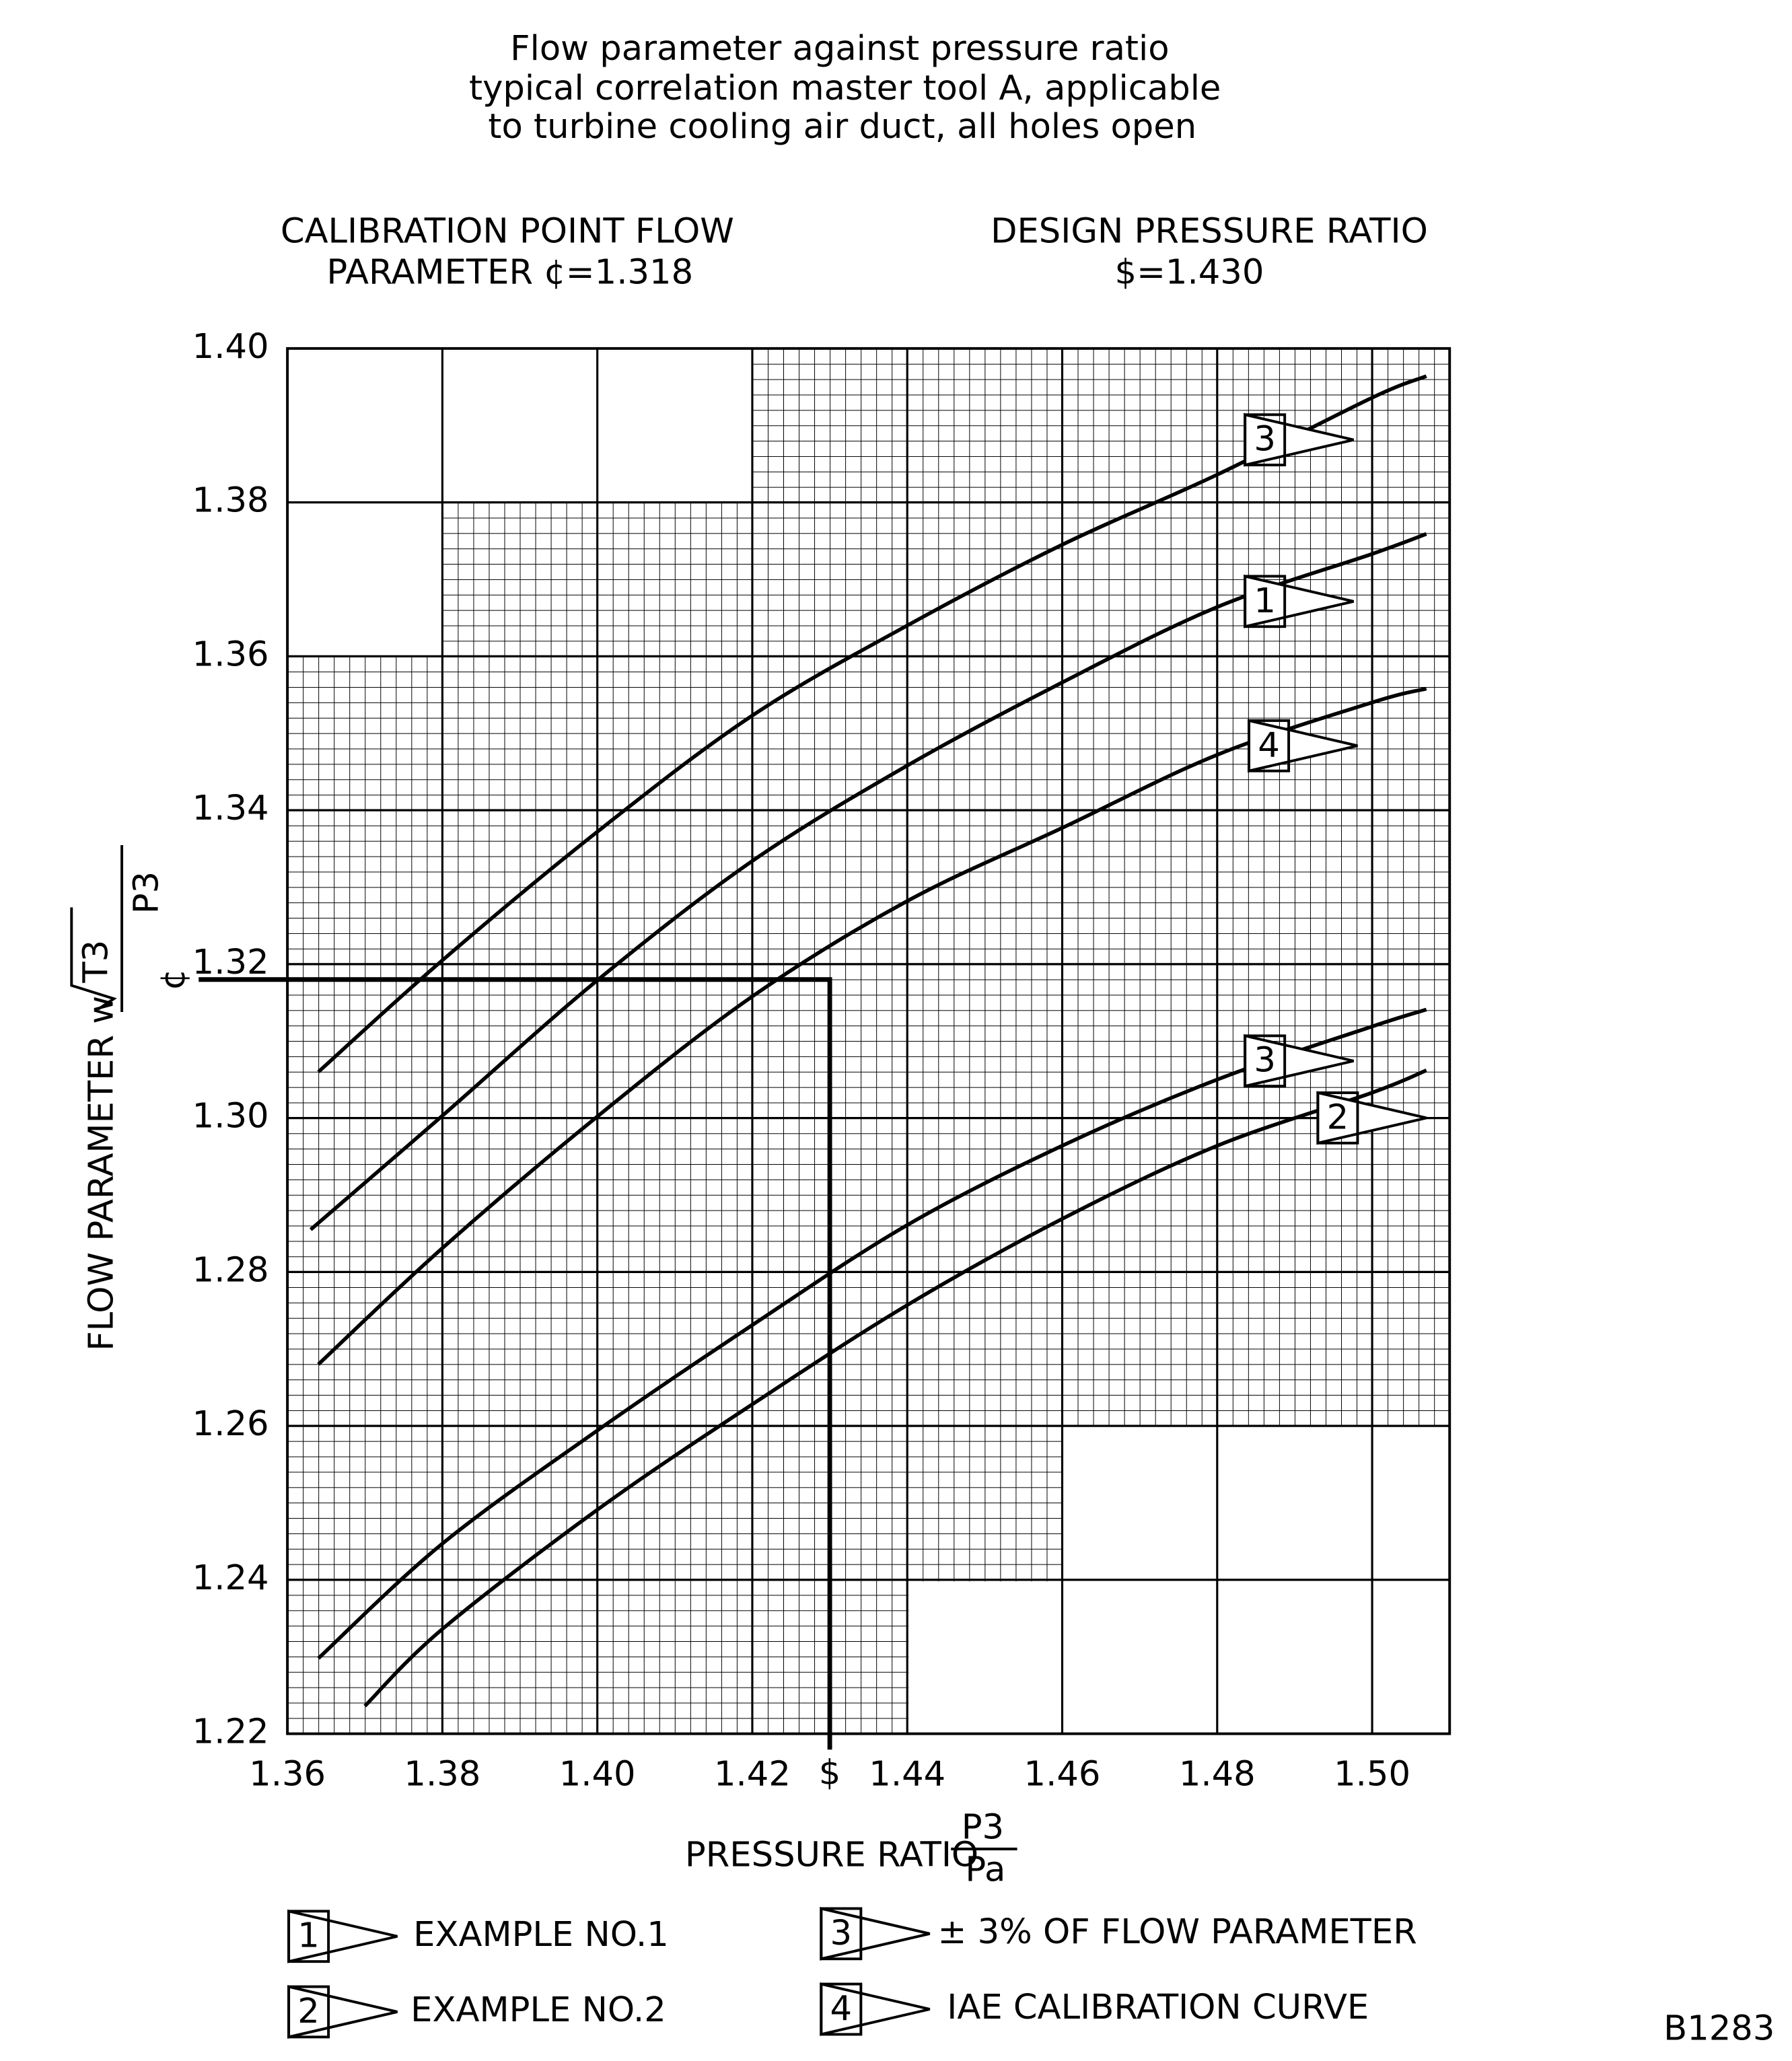 Image resolution: width=1792 pixels, height=2061 pixels. Describe the element at coordinates (342, 2012) in the screenshot. I see `legend-flag: 2` at that location.